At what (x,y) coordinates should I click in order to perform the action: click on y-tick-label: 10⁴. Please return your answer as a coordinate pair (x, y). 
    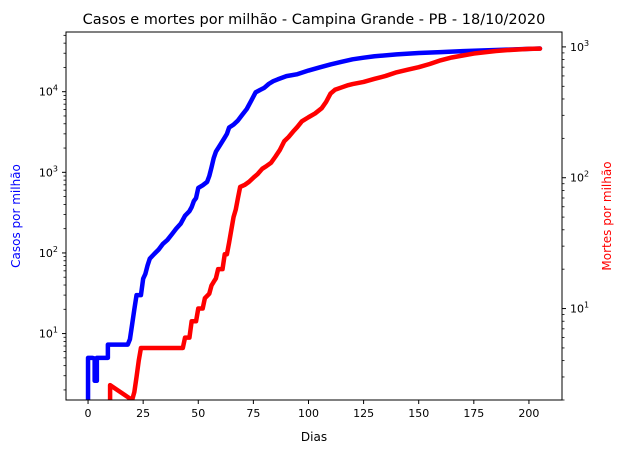
    Looking at the image, I should click on (48, 91).